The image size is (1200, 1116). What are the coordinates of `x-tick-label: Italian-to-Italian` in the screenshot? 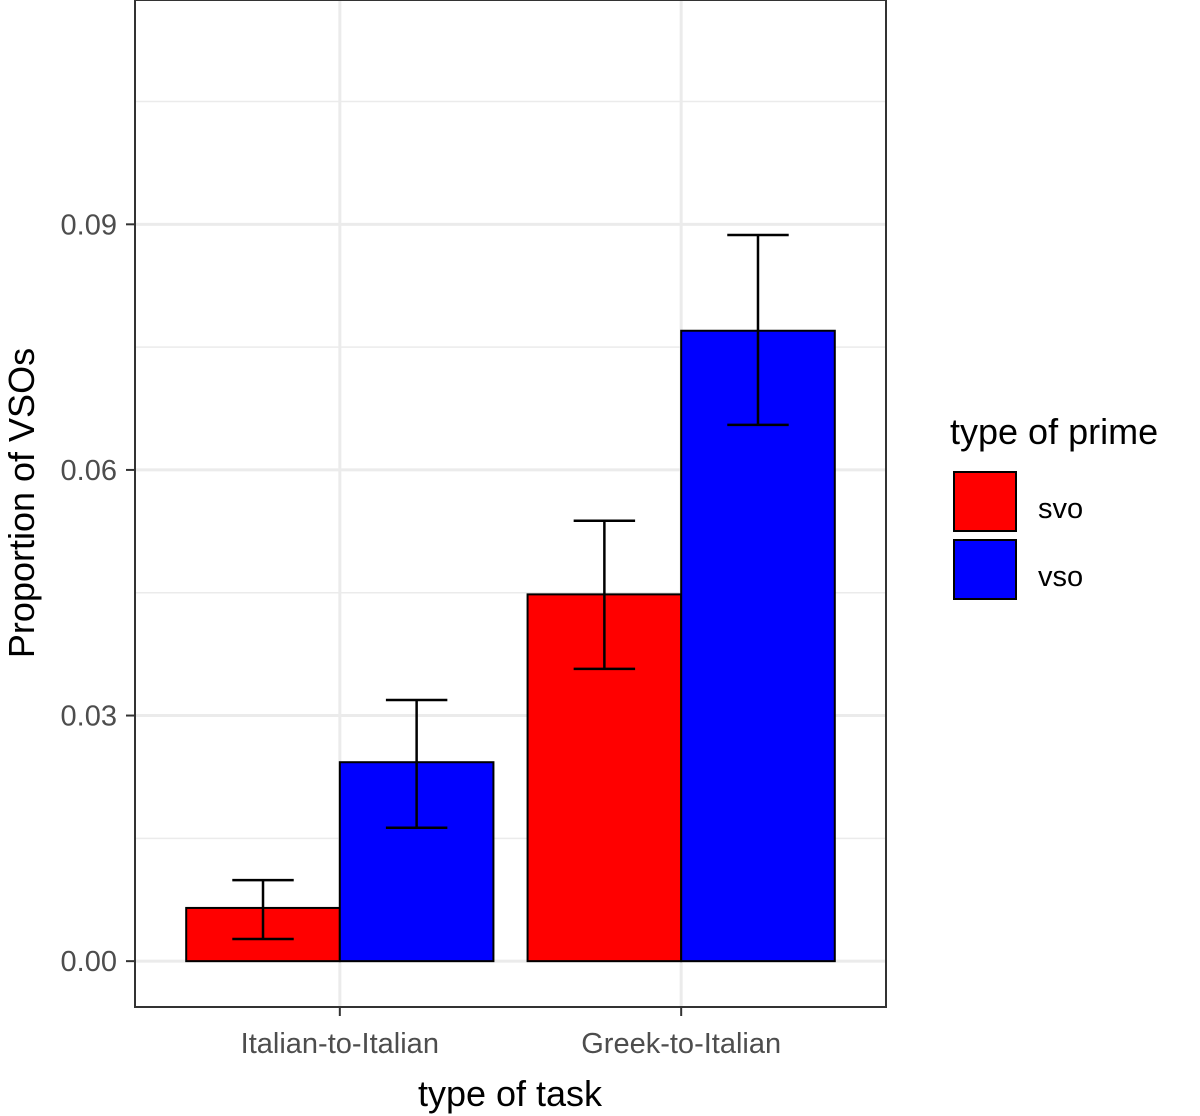 It's located at (340, 1044).